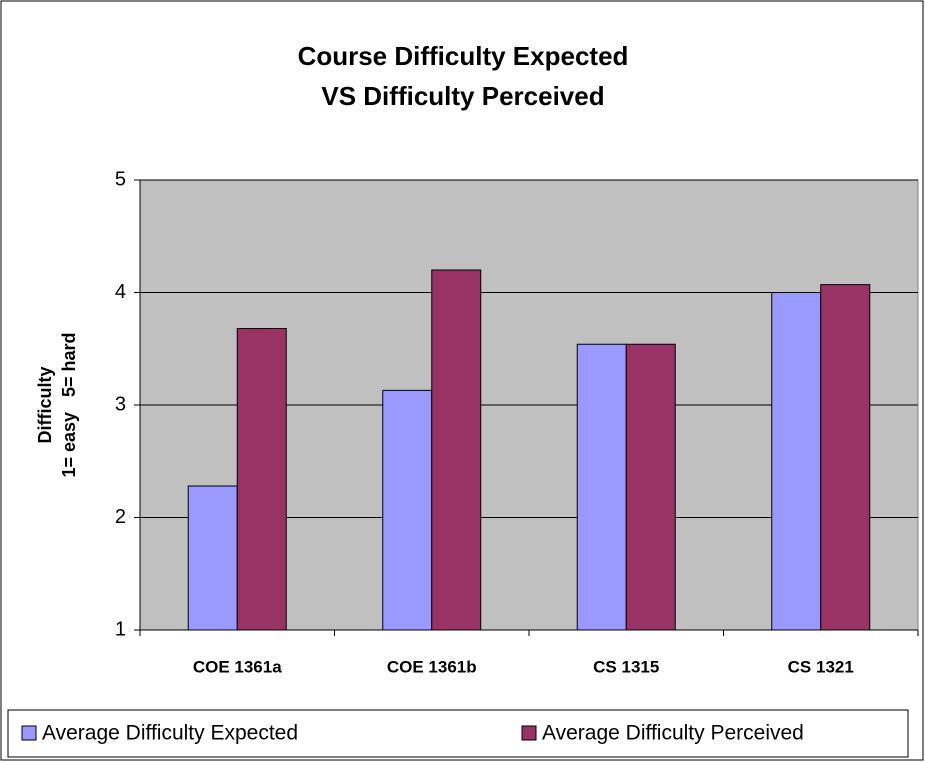 This screenshot has width=925, height=762. Describe the element at coordinates (45, 404) in the screenshot. I see `y-axis-label: Difficulty` at that location.